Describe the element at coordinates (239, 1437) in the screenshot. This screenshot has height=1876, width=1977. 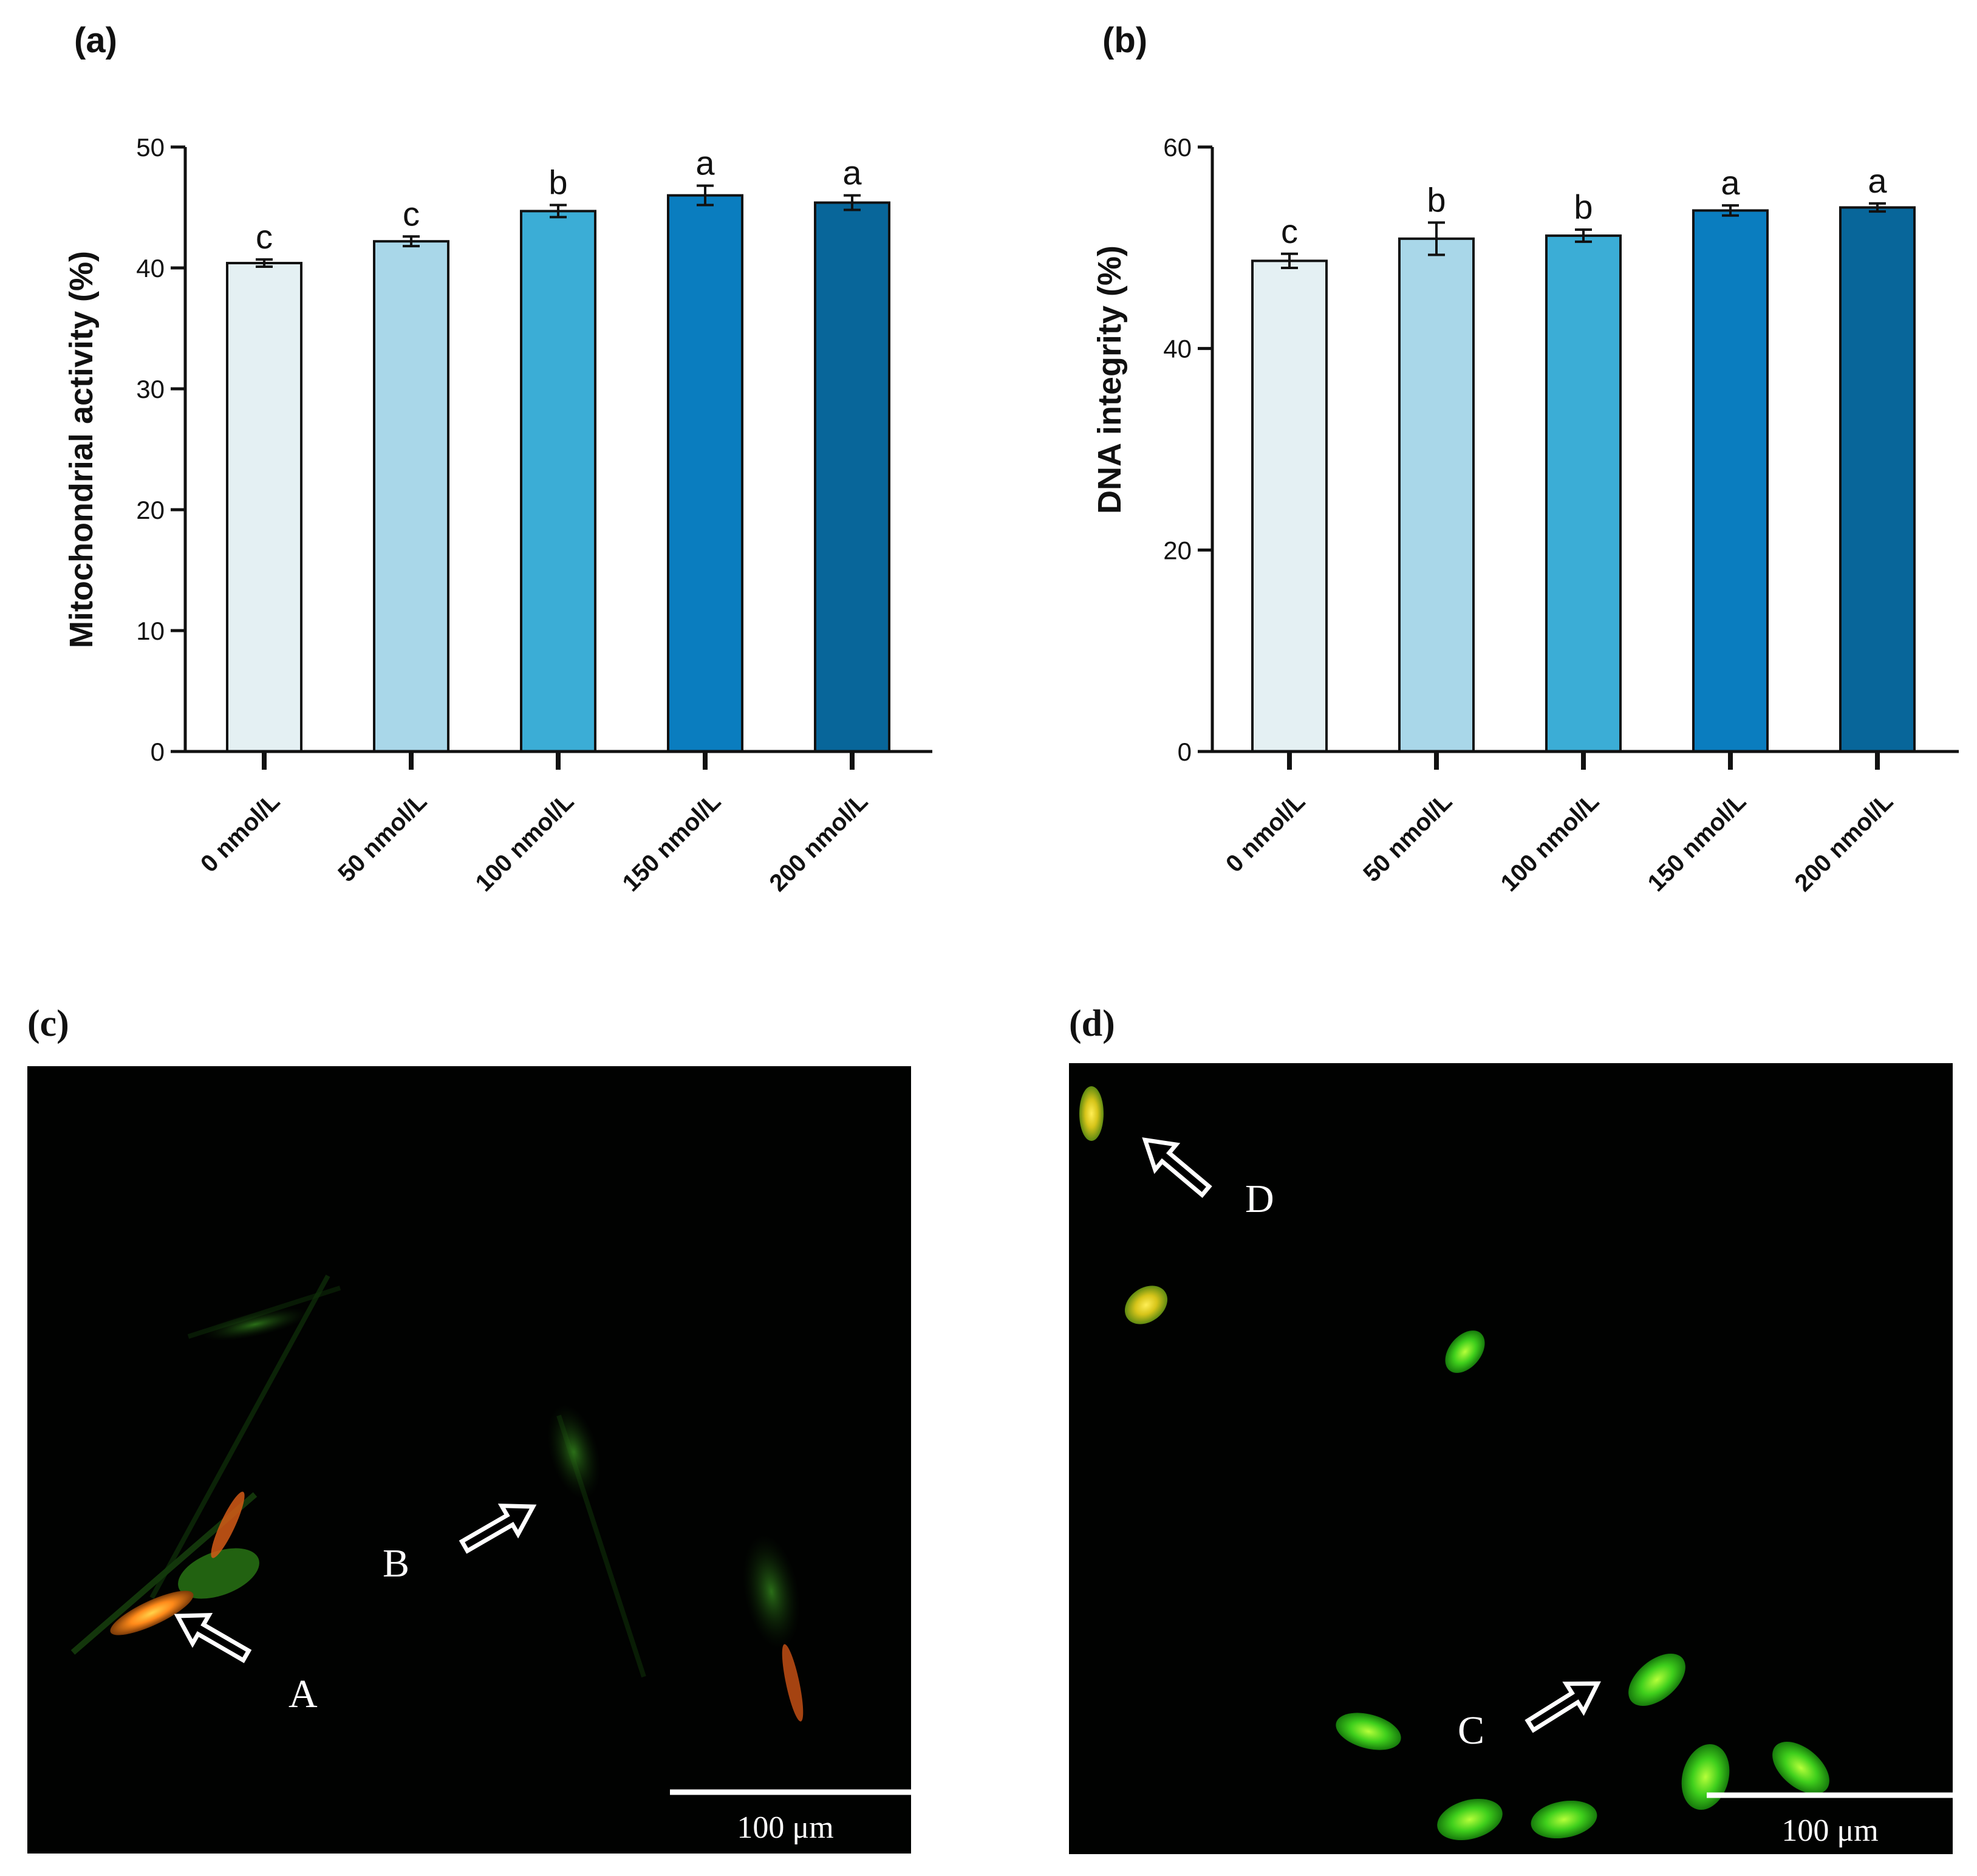
I see `sperm-tail` at that location.